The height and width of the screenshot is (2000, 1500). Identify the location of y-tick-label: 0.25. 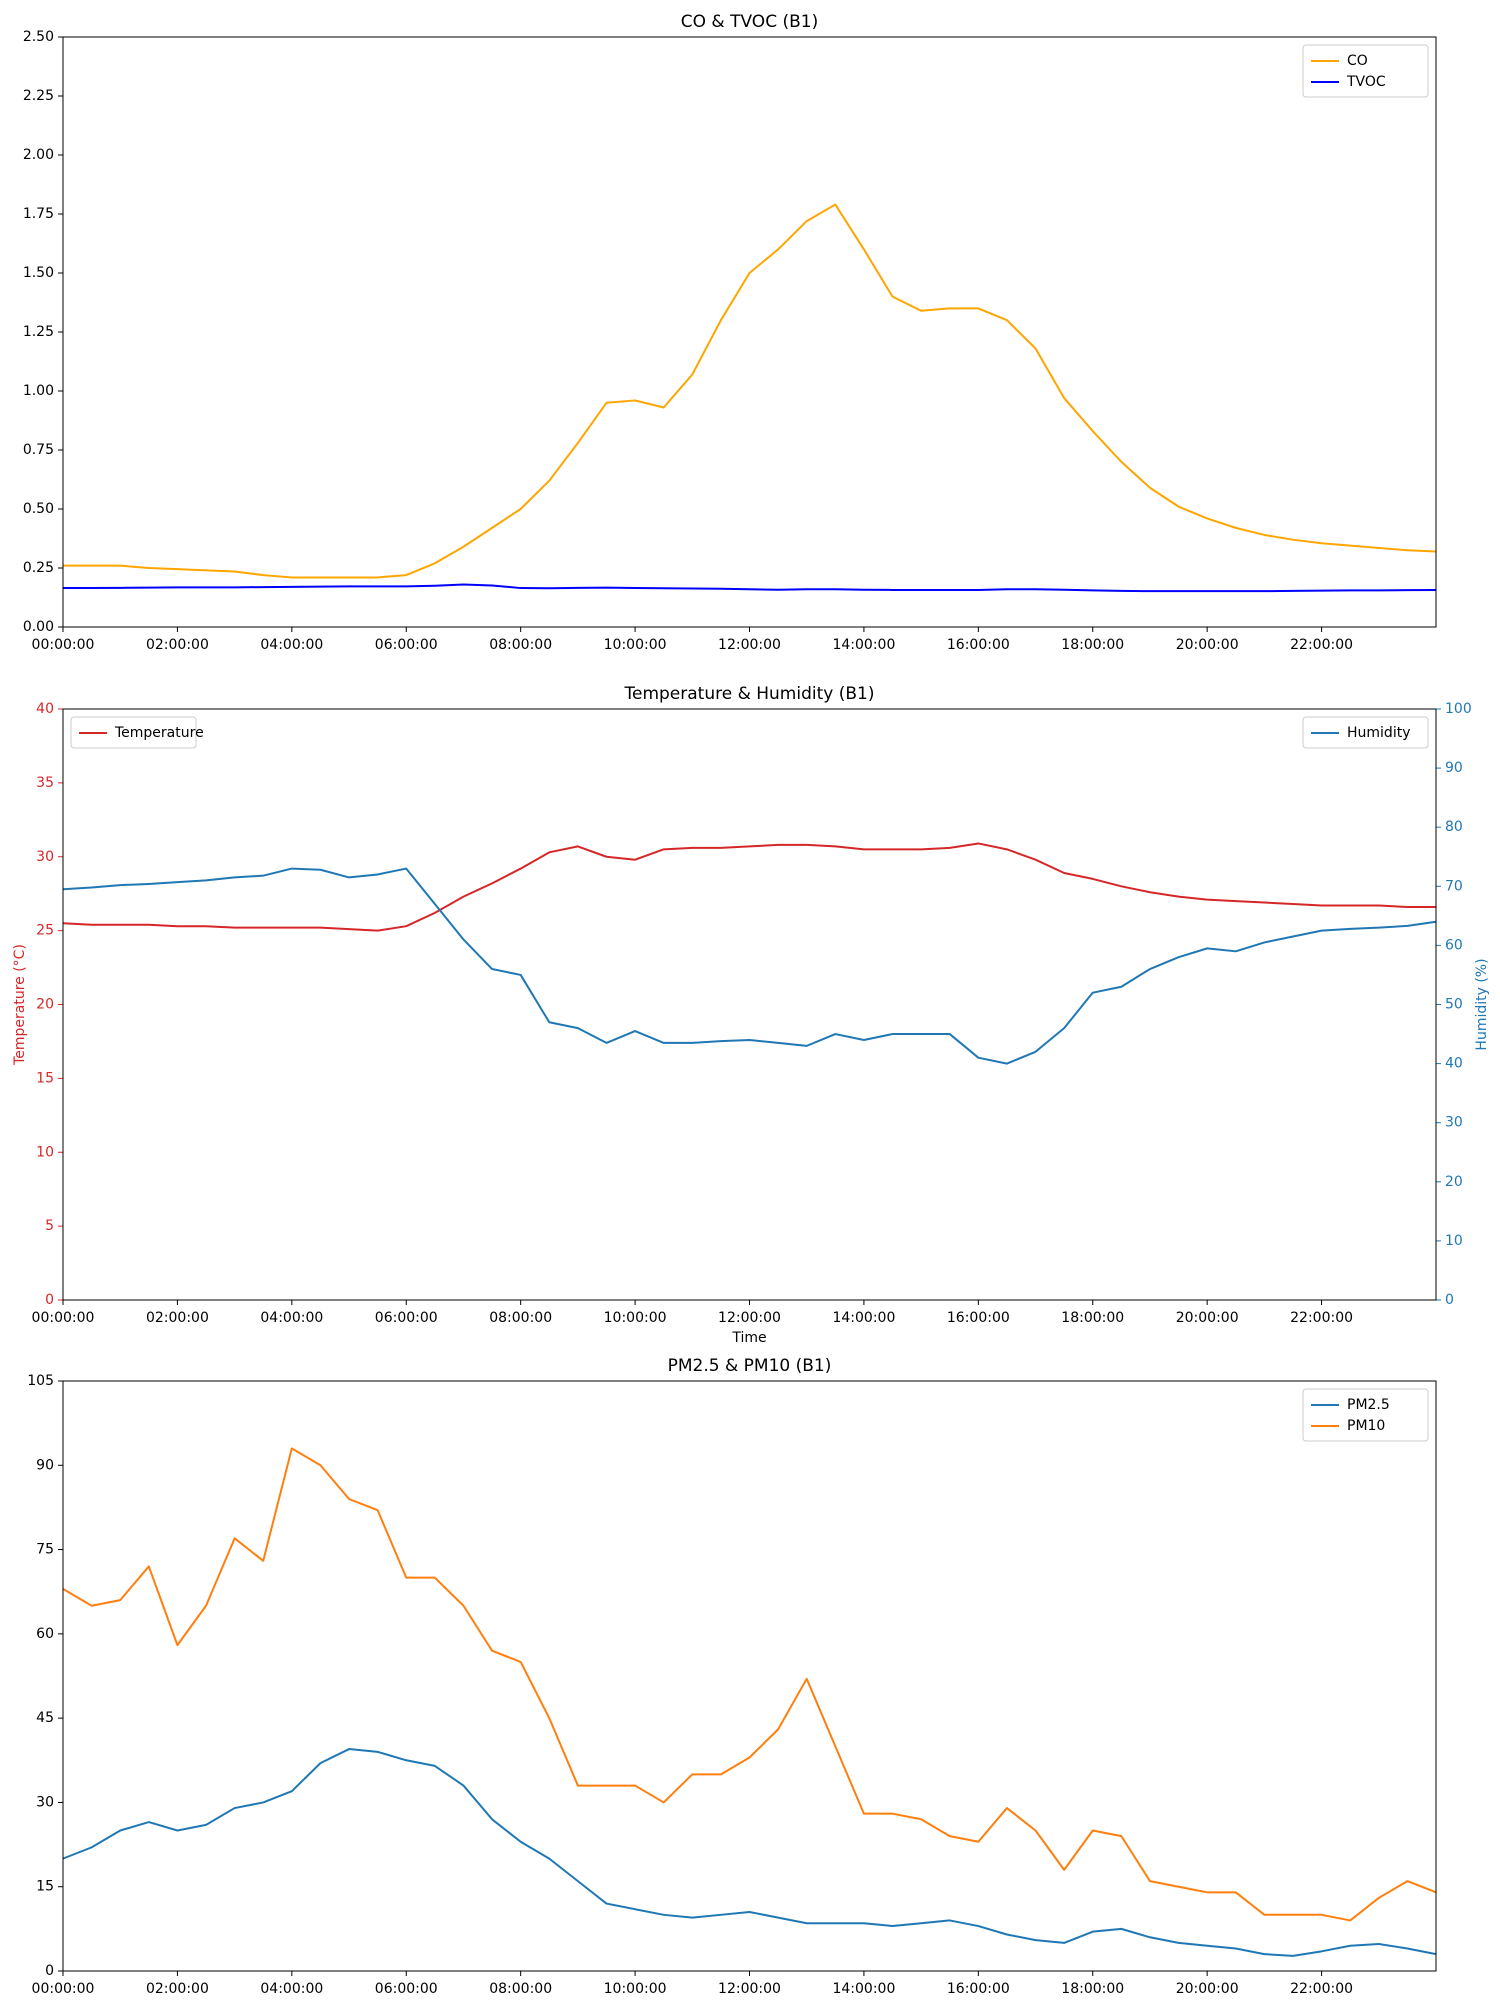
(38, 568).